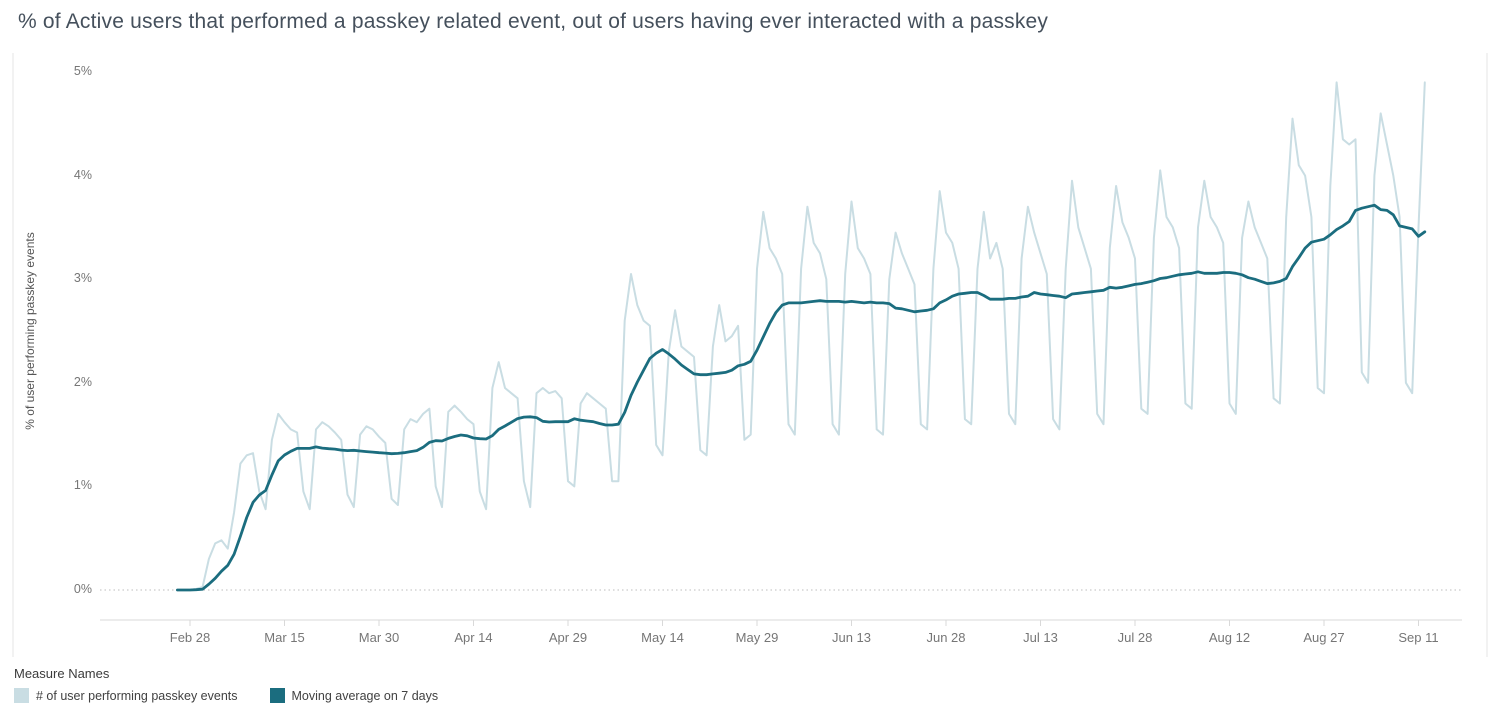 The height and width of the screenshot is (721, 1500). Describe the element at coordinates (851, 637) in the screenshot. I see `x-tick-label: Jun 13` at that location.